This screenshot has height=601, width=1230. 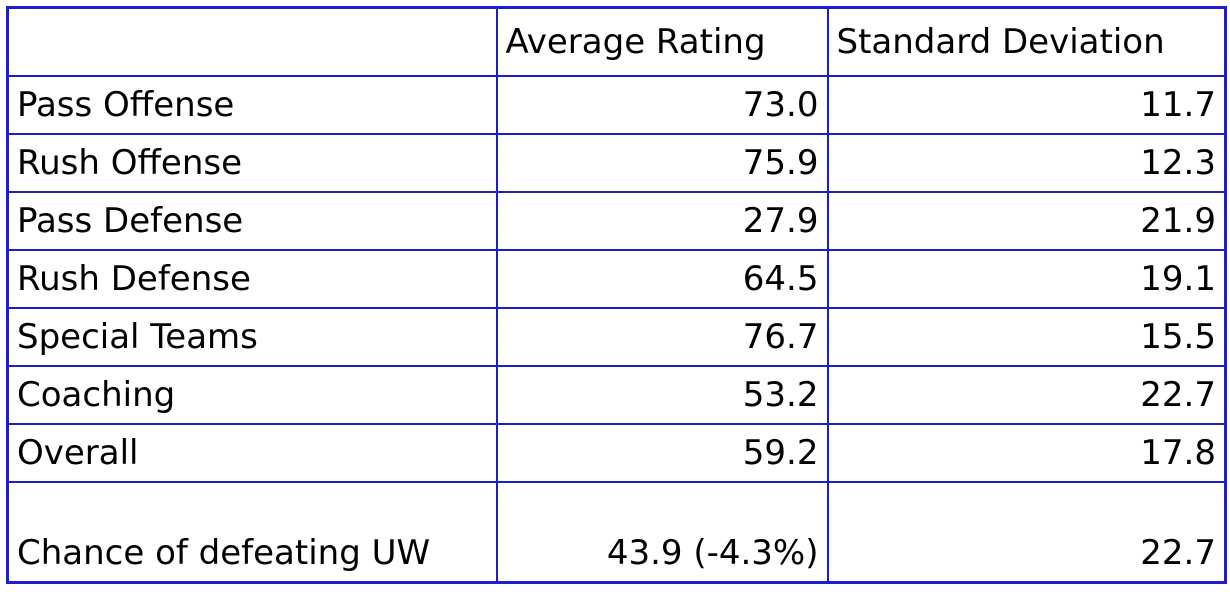 I want to click on value-cell: 27.9, so click(x=662, y=221).